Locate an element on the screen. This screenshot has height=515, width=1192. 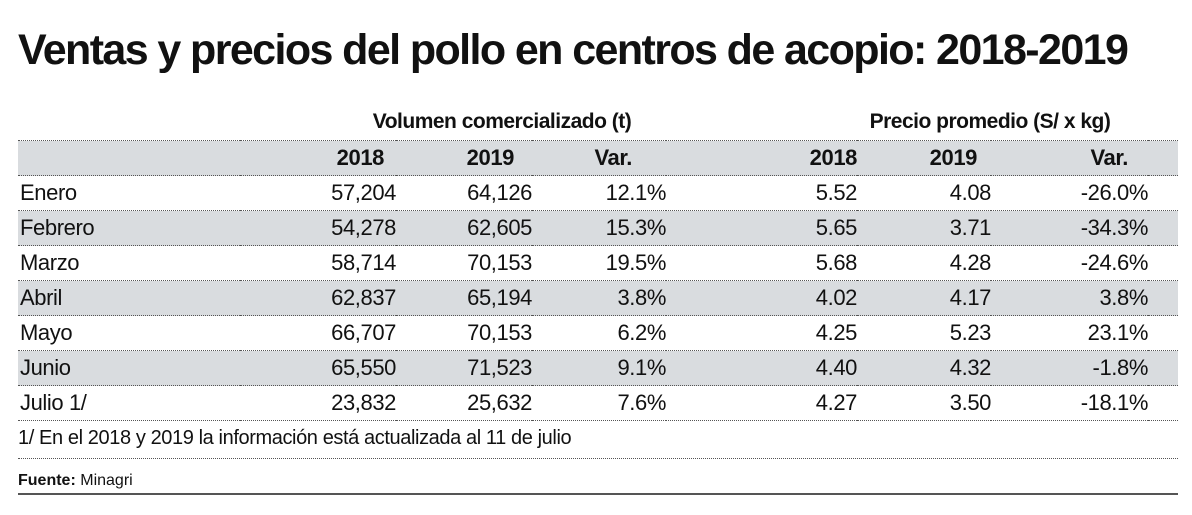
month-label: Julio 1/ is located at coordinates (129, 403).